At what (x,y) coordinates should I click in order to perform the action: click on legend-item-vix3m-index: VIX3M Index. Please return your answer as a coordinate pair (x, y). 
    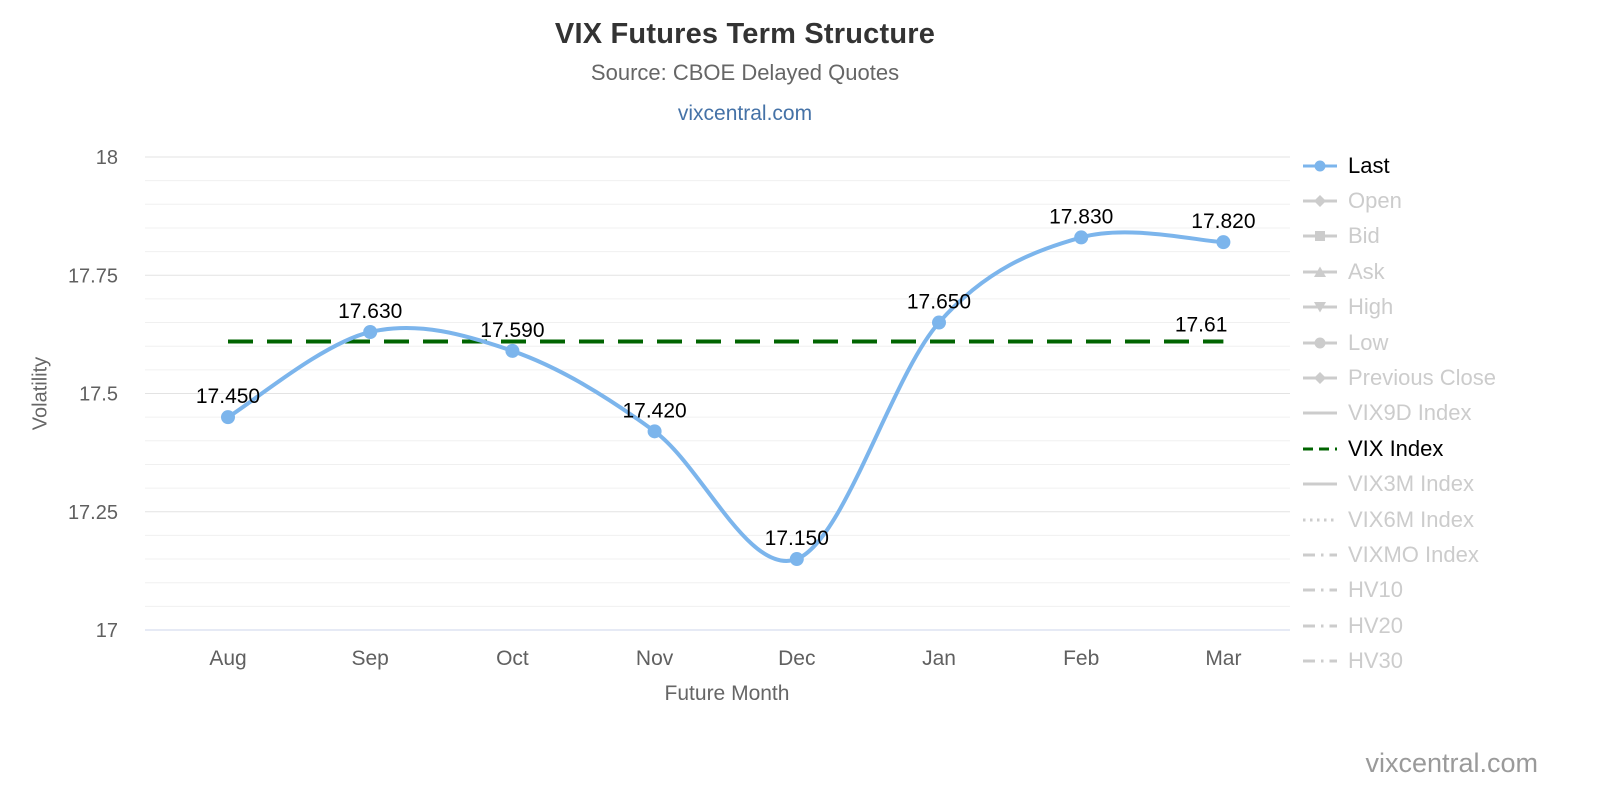
    Looking at the image, I should click on (1399, 484).